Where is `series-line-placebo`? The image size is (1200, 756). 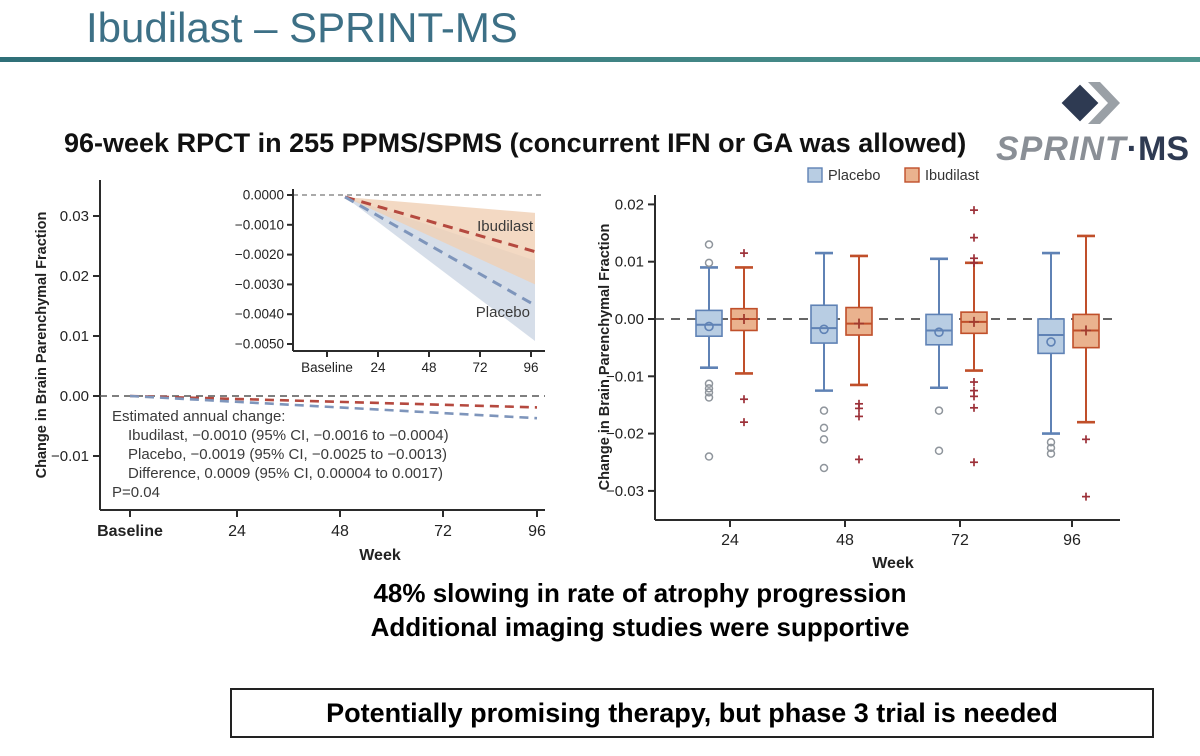 series-line-placebo is located at coordinates (333, 407).